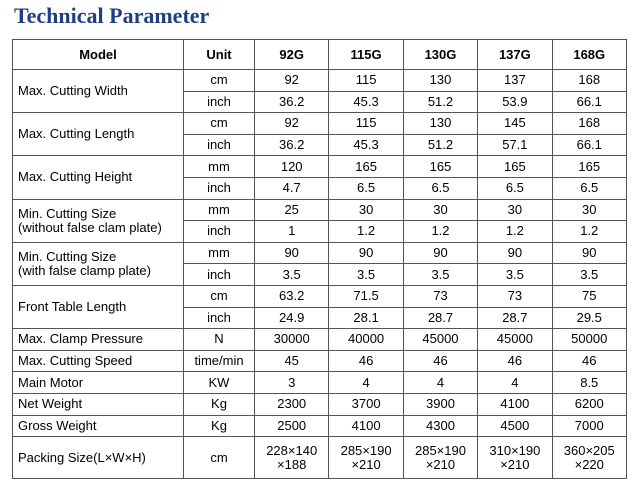 The width and height of the screenshot is (641, 489). Describe the element at coordinates (291, 188) in the screenshot. I see `value-cell: 4.7` at that location.